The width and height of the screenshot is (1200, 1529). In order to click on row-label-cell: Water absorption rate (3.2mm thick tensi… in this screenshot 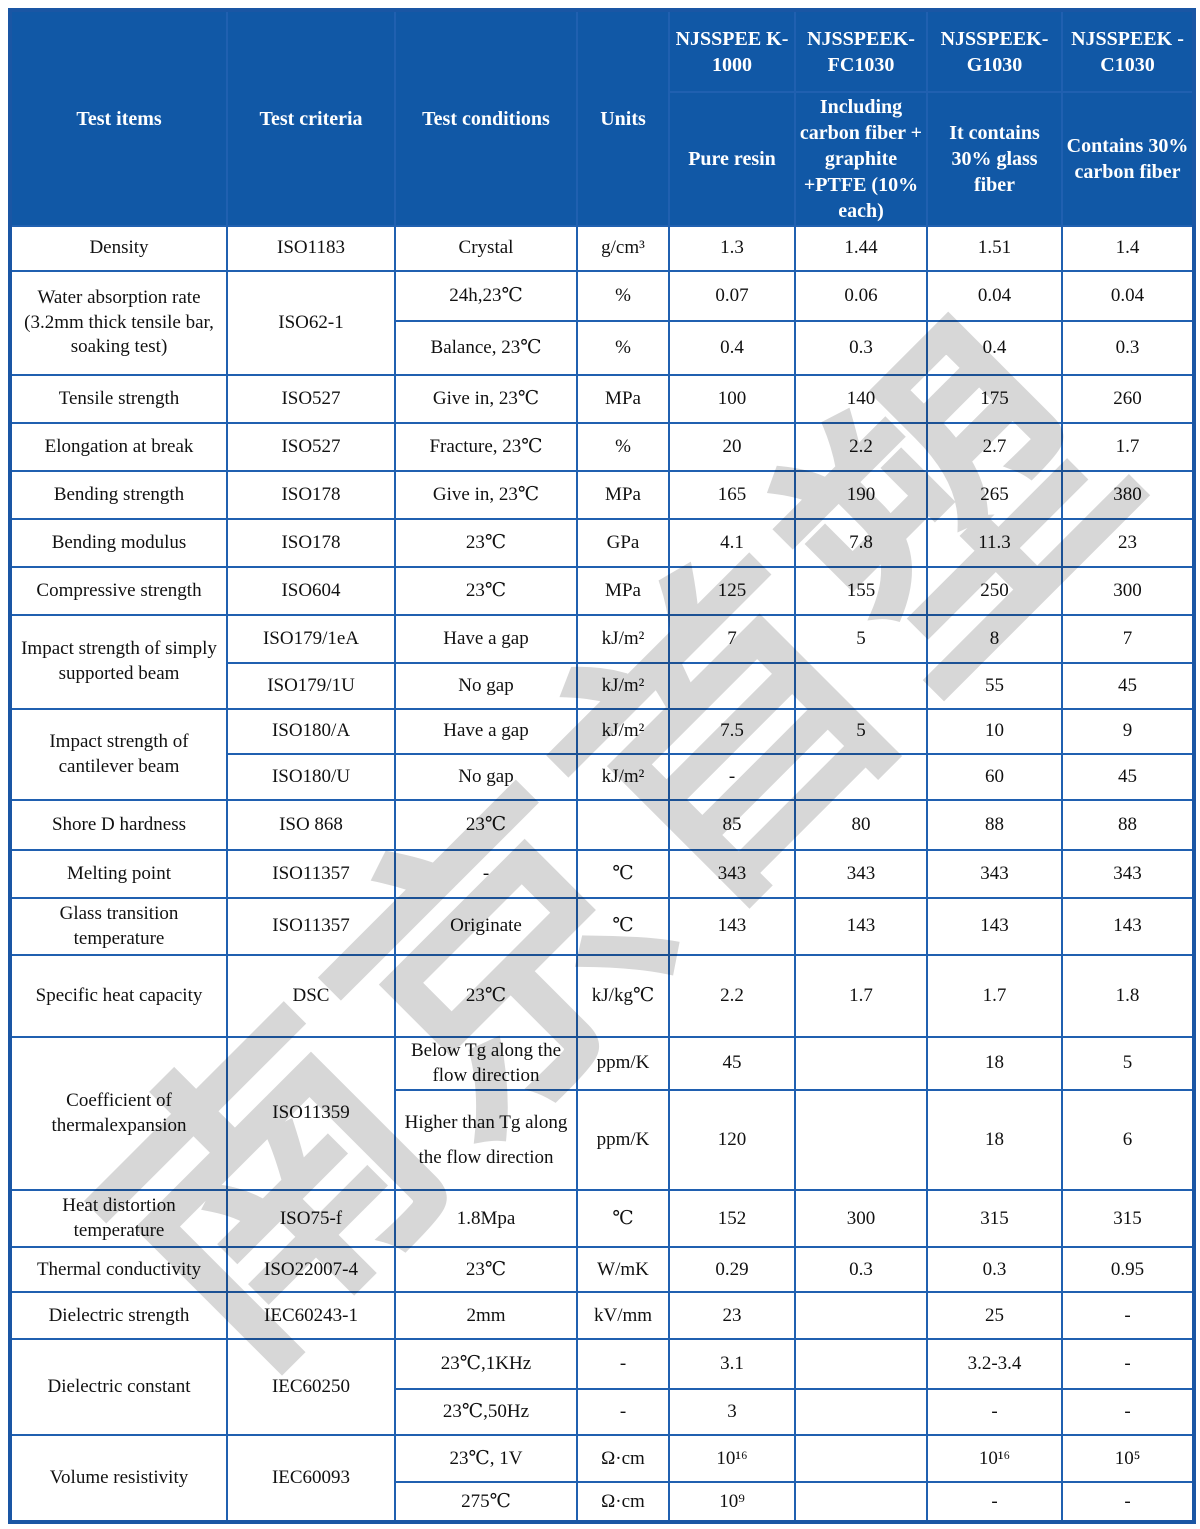, I will do `click(118, 323)`.